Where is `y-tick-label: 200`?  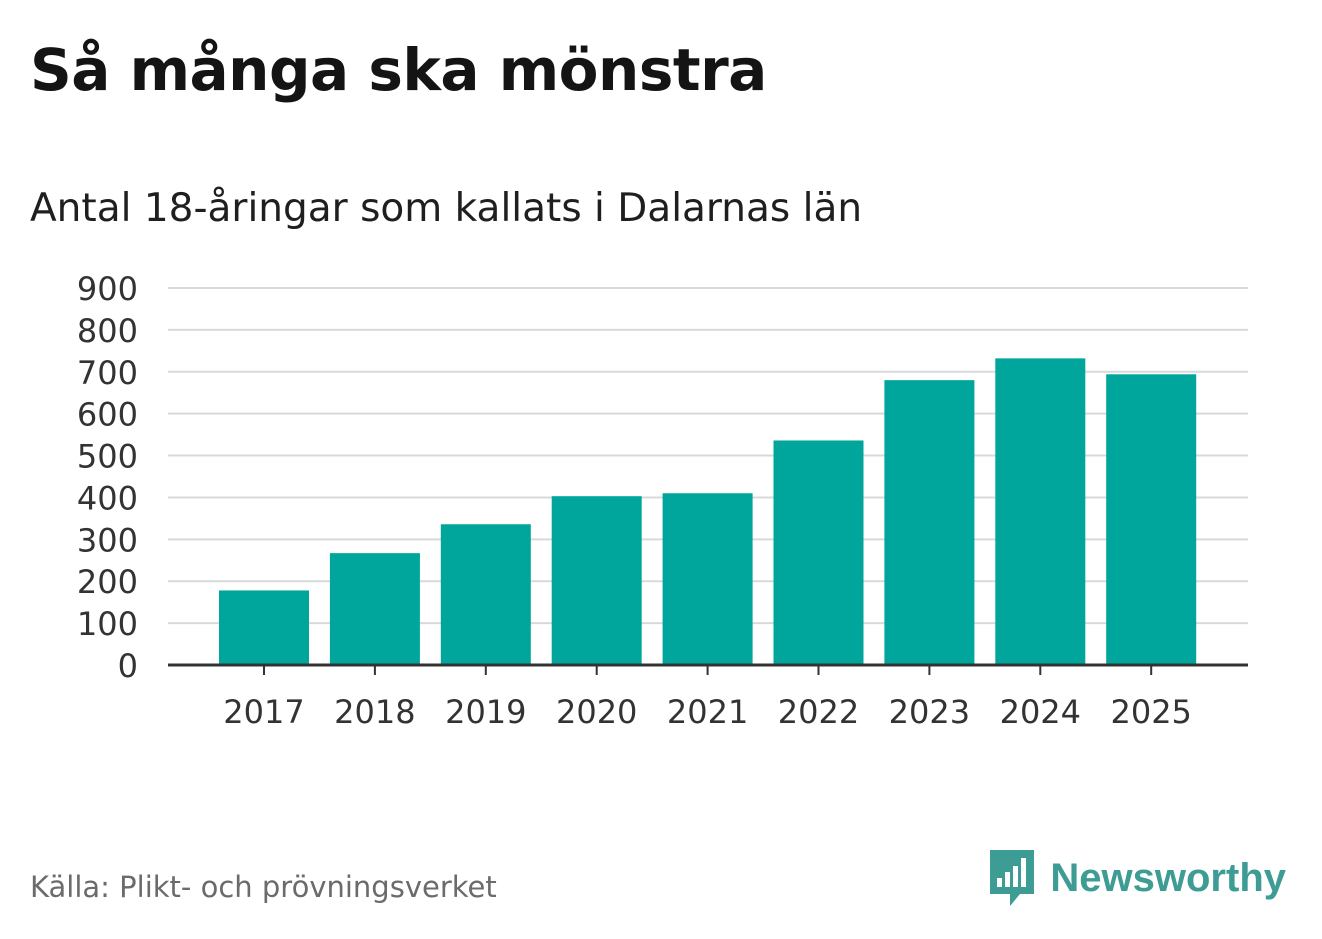 y-tick-label: 200 is located at coordinates (107, 582).